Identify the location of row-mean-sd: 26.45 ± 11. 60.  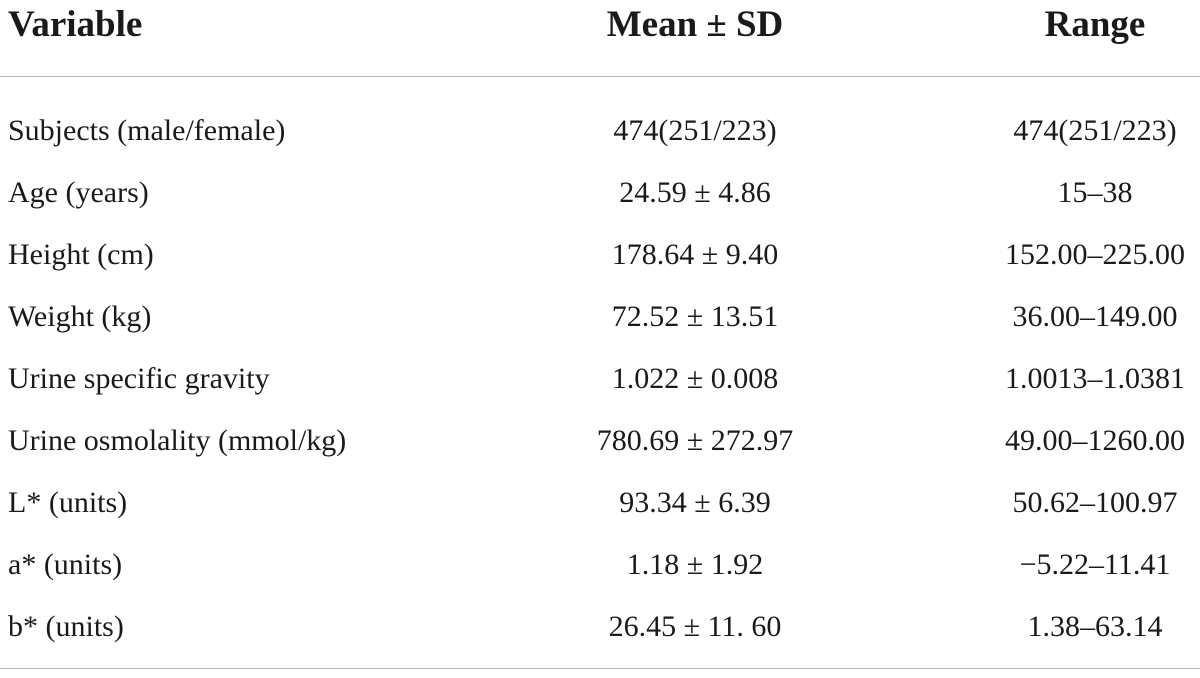
(695, 626).